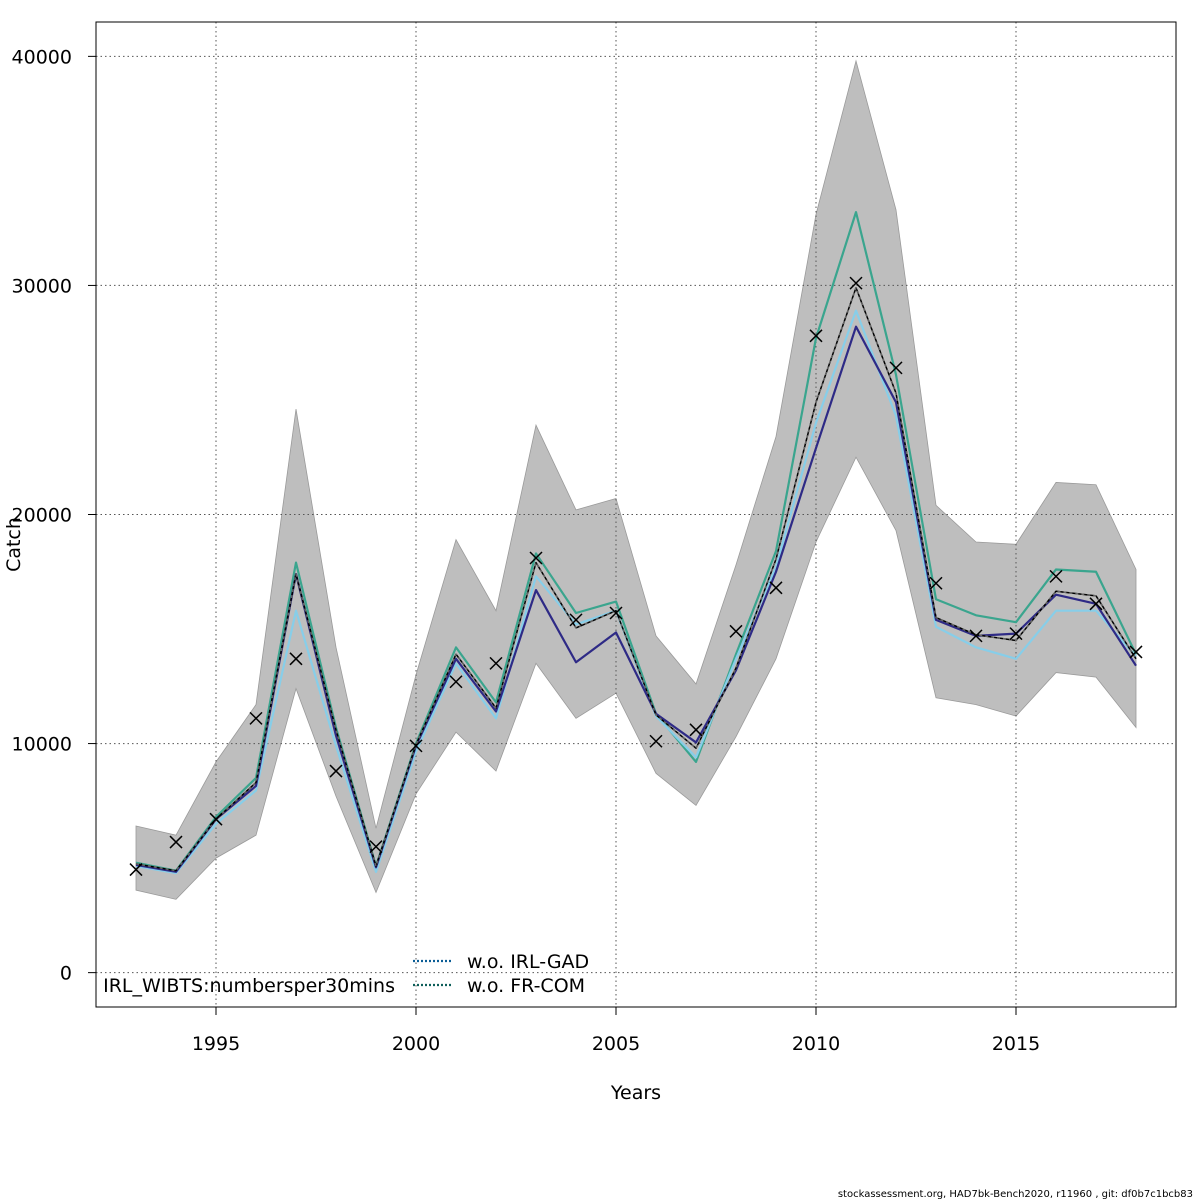 The height and width of the screenshot is (1200, 1200). What do you see at coordinates (42, 57) in the screenshot?
I see `y-tick-label-40000: 40000` at bounding box center [42, 57].